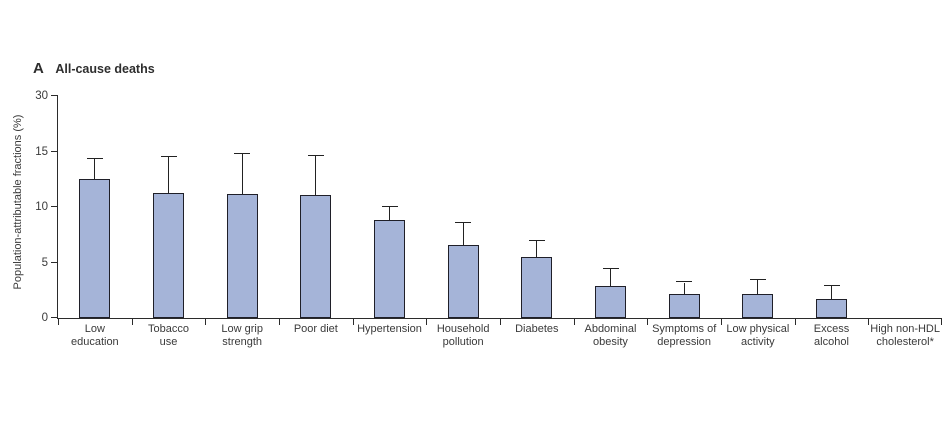  What do you see at coordinates (684, 335) in the screenshot?
I see `category-label: Symptoms of depression` at bounding box center [684, 335].